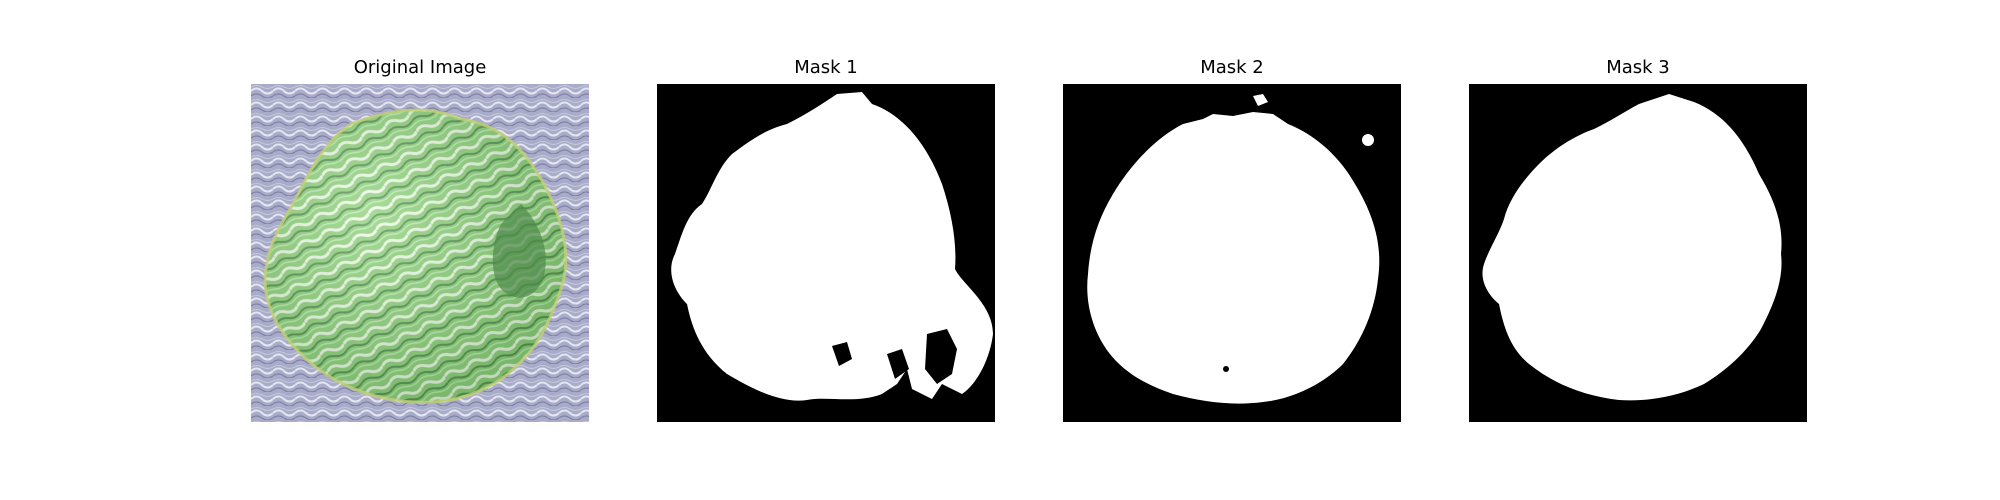 Image resolution: width=2000 pixels, height=500 pixels. I want to click on panel-title: Mask 3, so click(1638, 67).